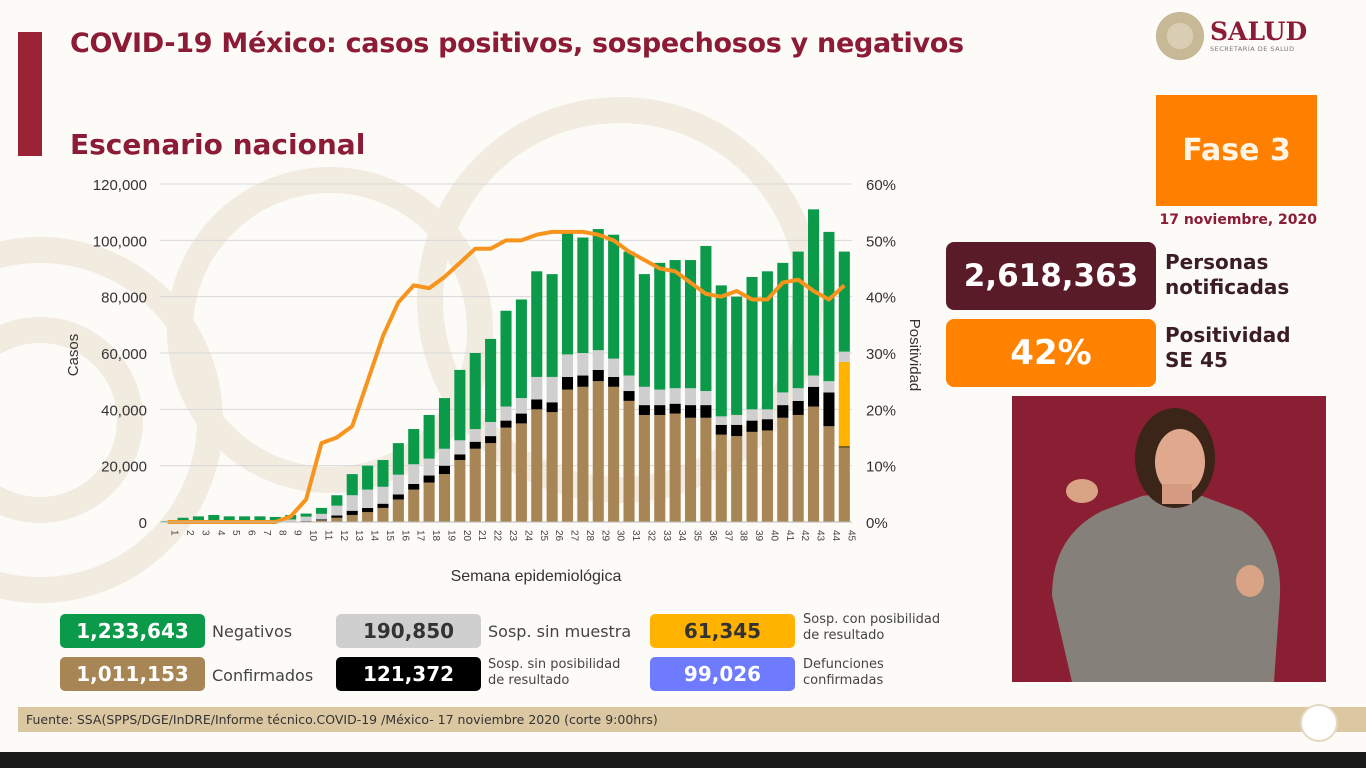 The image size is (1366, 768). I want to click on x-tick-label: 42, so click(804, 536).